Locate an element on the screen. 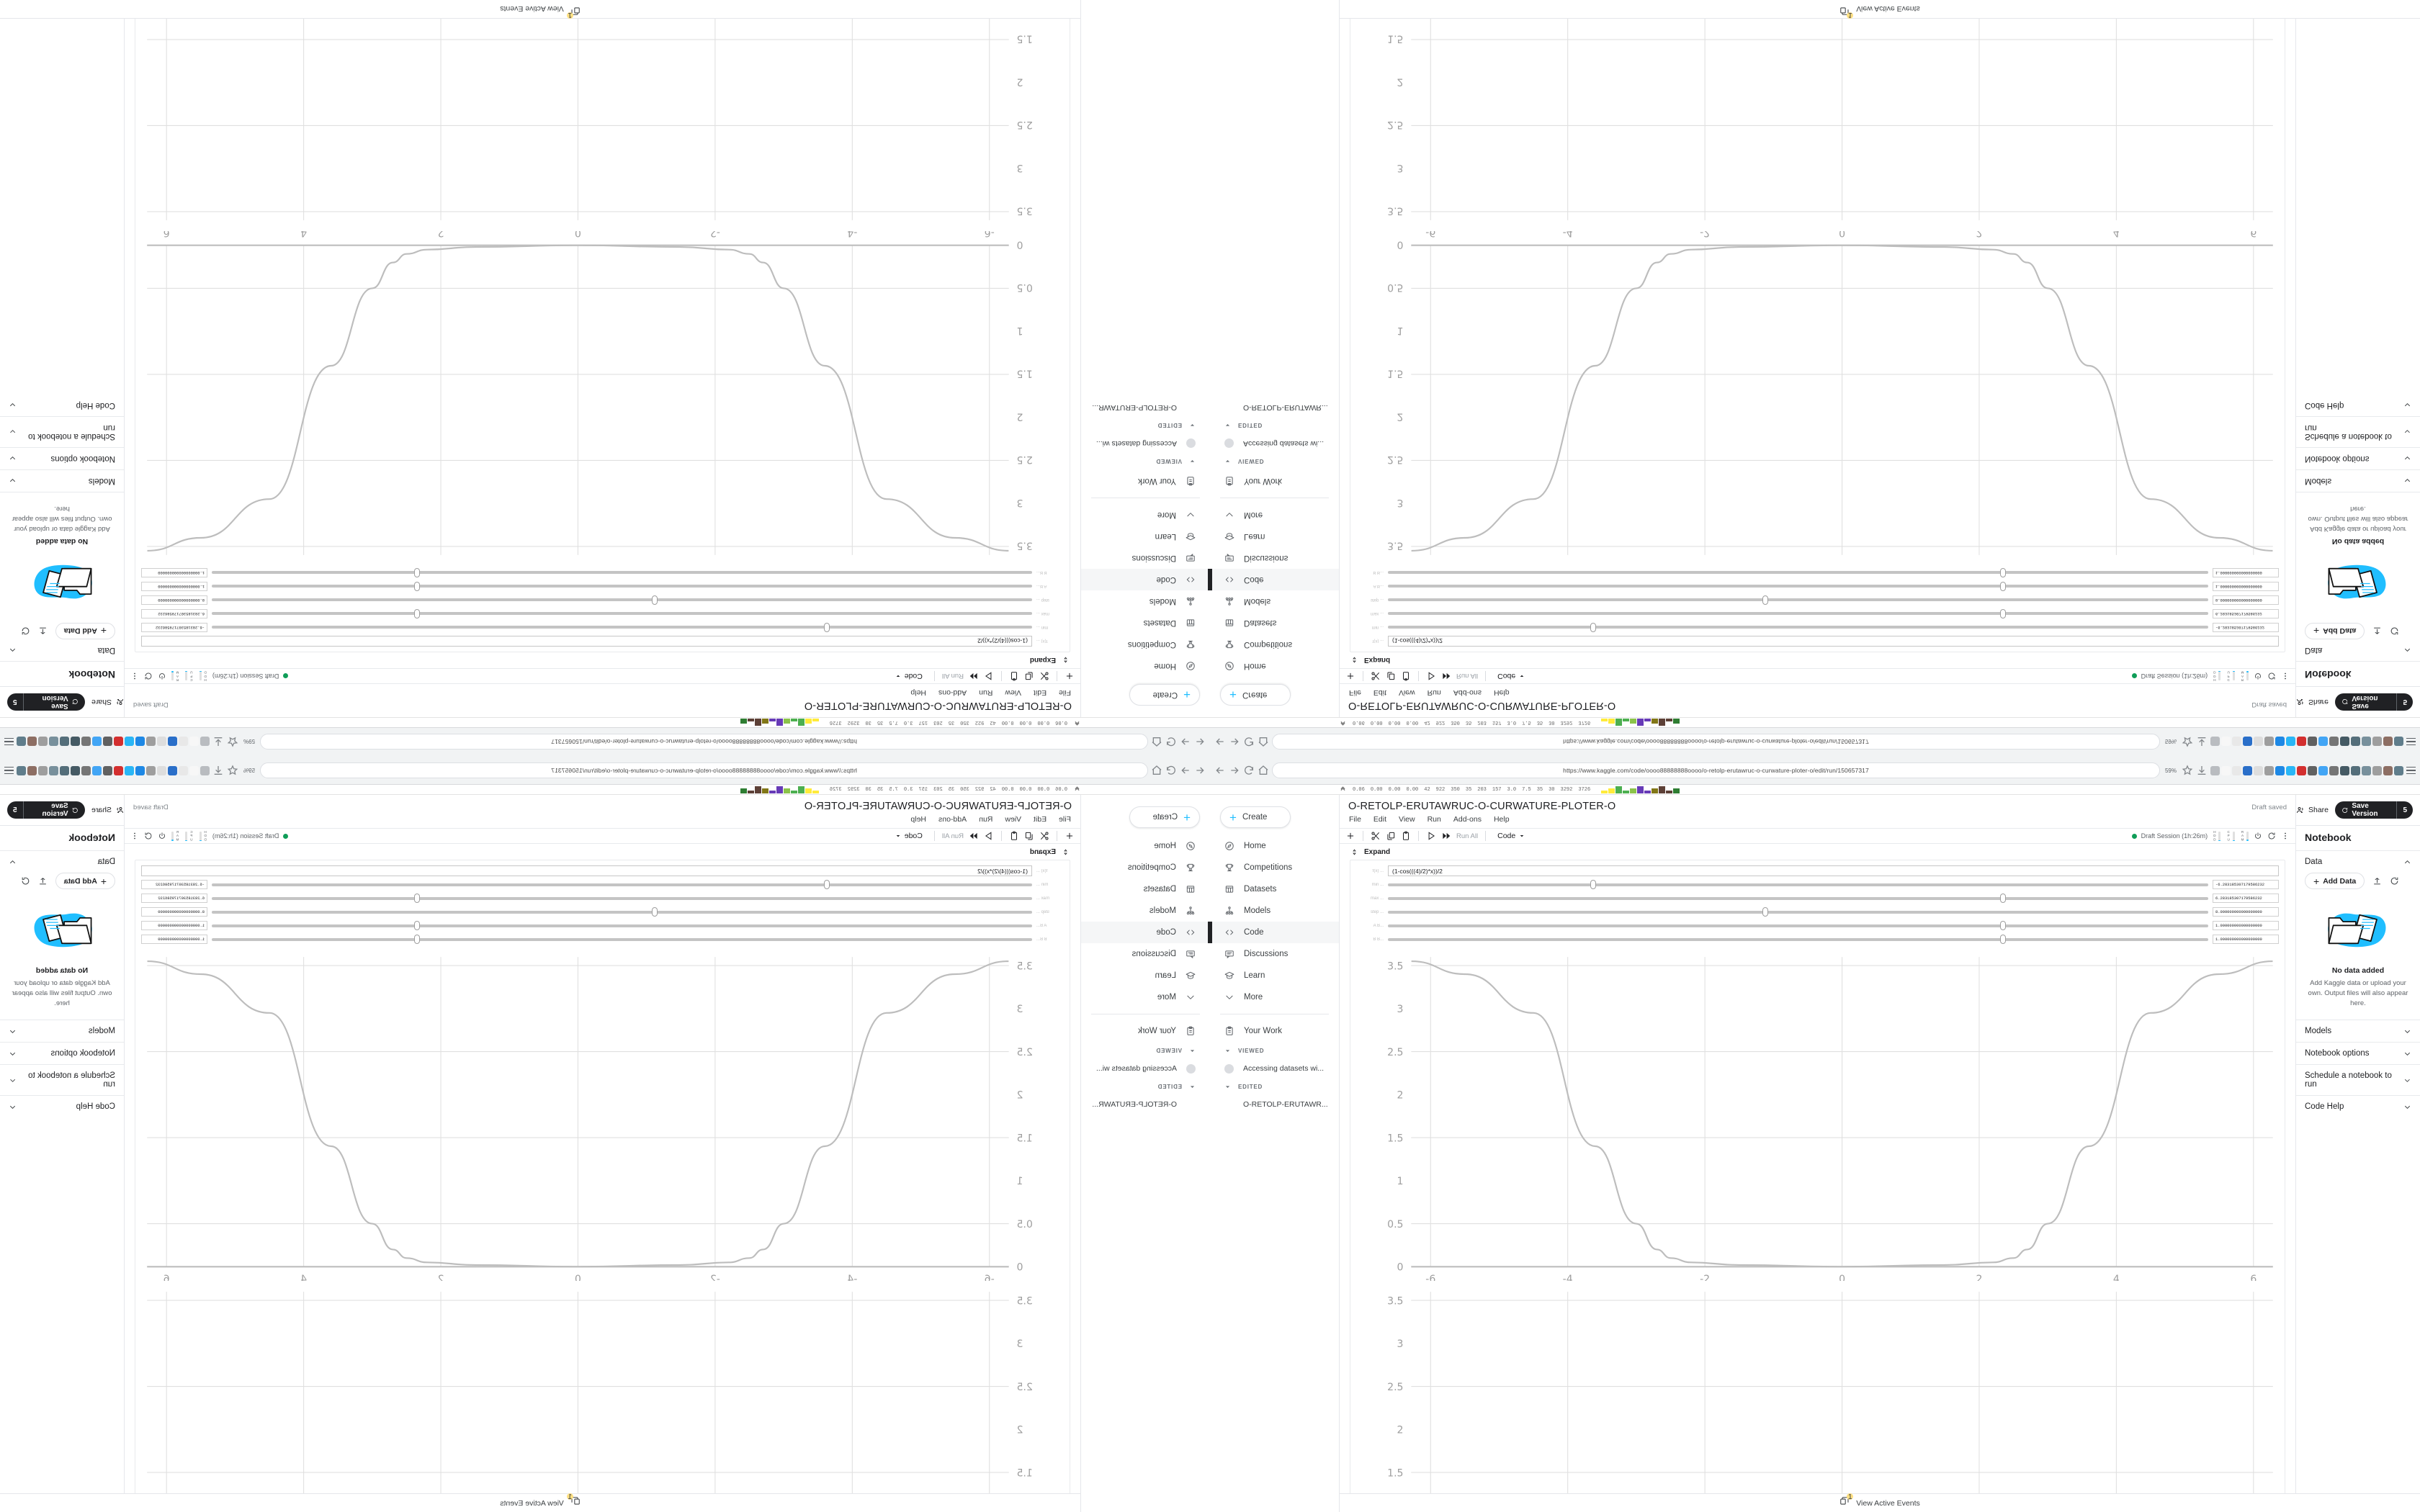 This screenshot has height=1512, width=2420. menu-run: Run is located at coordinates (986, 819).